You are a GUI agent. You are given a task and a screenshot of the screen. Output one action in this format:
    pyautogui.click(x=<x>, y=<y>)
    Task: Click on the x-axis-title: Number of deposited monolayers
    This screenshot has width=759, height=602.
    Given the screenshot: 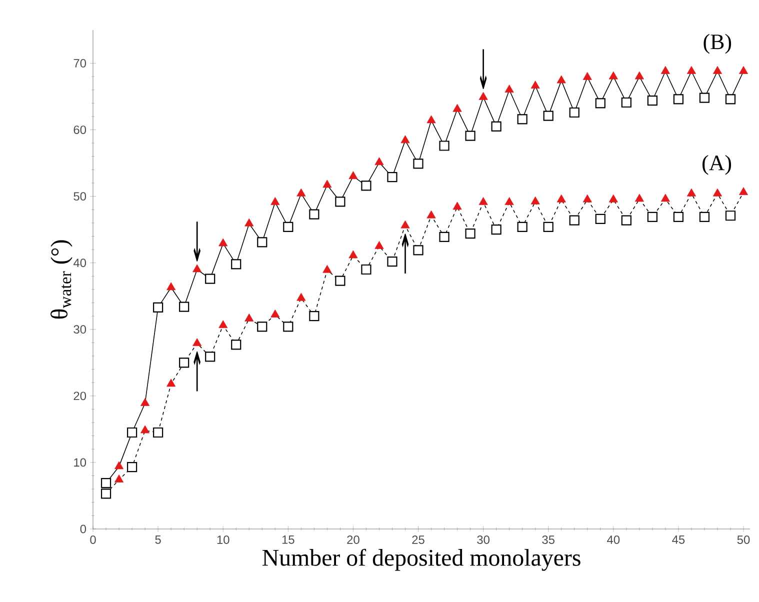 What is the action you would take?
    pyautogui.click(x=421, y=559)
    